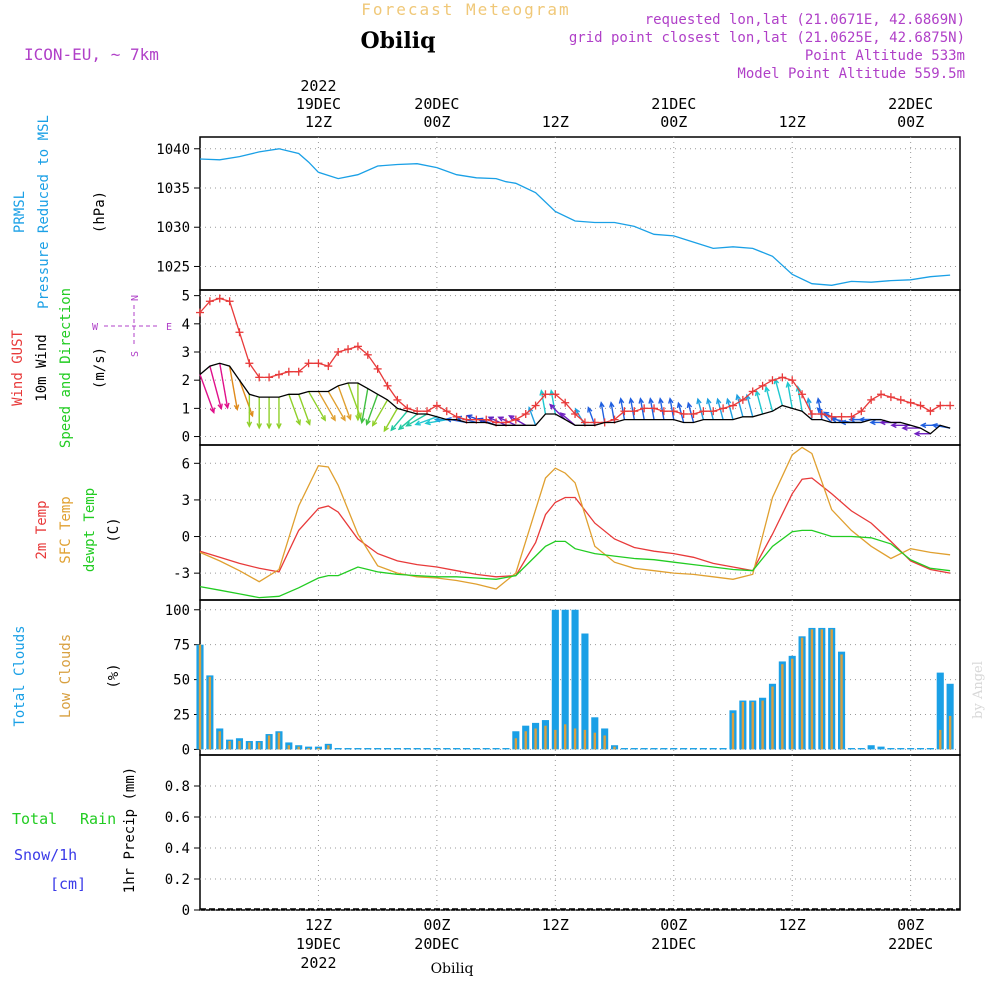 This screenshot has width=1000, height=1004. Describe the element at coordinates (191, 367) in the screenshot. I see `wind-y-ticks: 0 1 2 3 4 5` at that location.